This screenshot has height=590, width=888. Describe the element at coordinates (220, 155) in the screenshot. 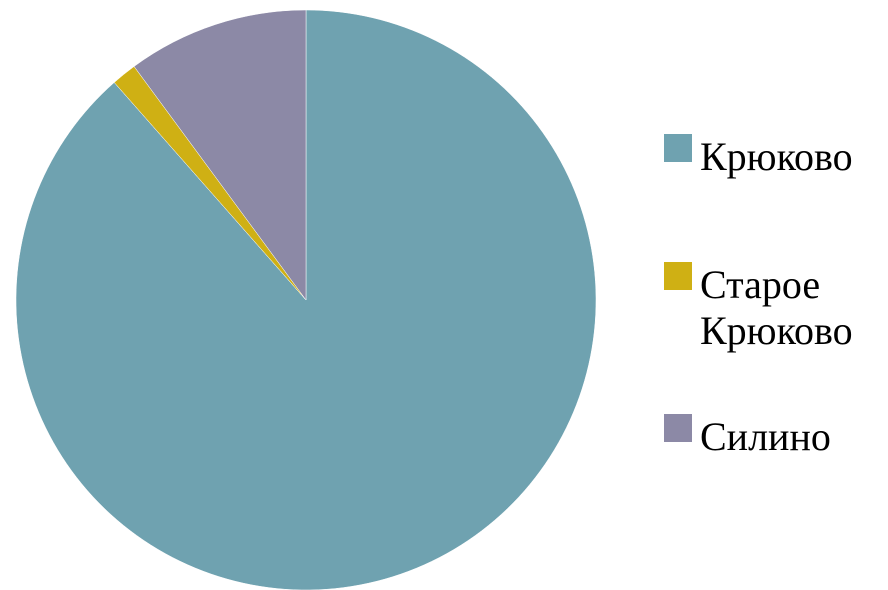

I see `pie-slice-silino` at that location.